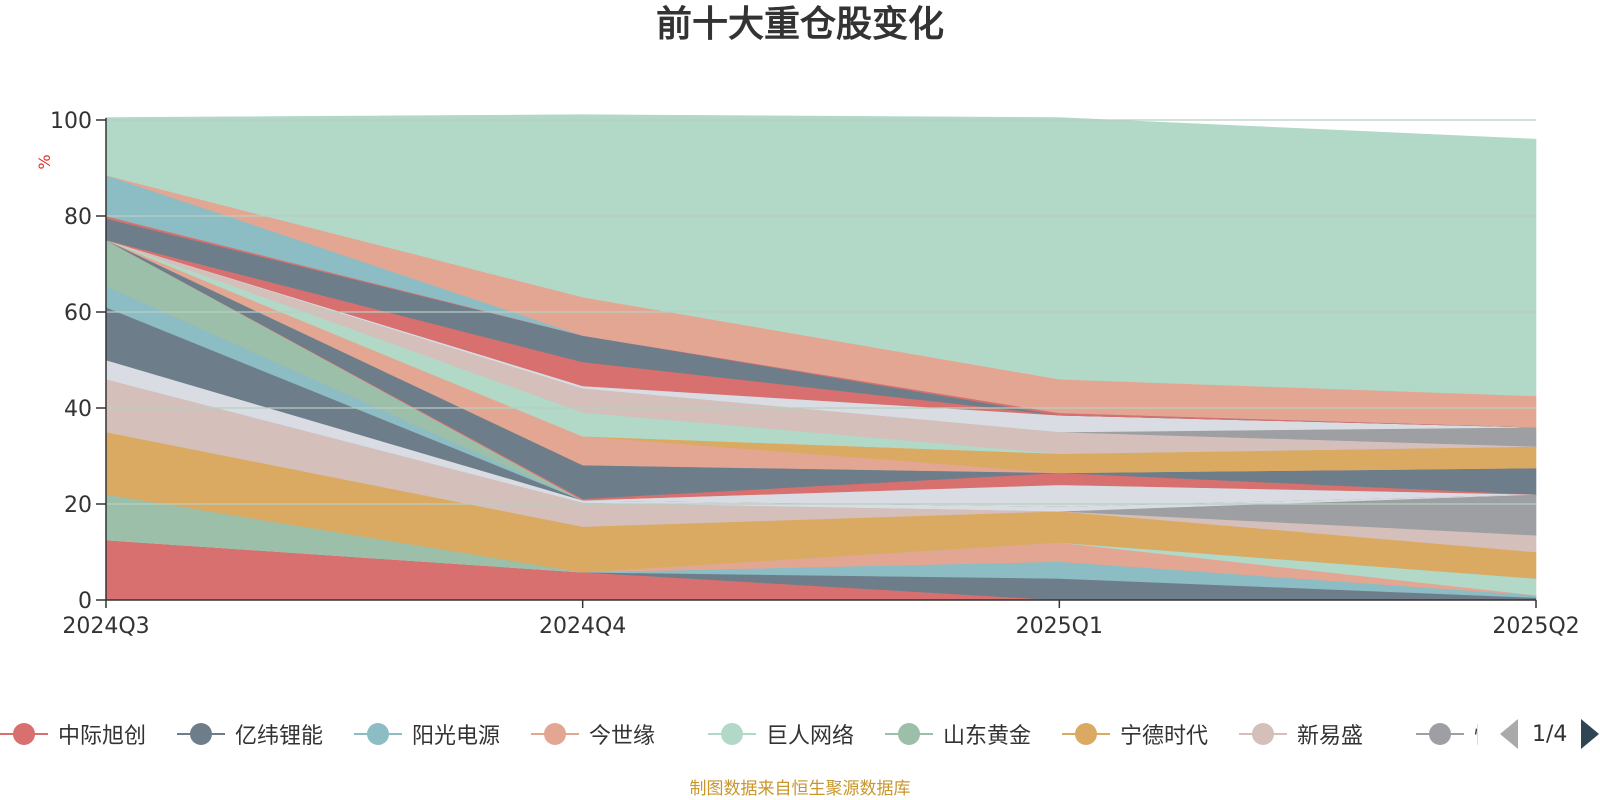  What do you see at coordinates (582, 626) in the screenshot?
I see `x-tick-label: 2024Q4` at bounding box center [582, 626].